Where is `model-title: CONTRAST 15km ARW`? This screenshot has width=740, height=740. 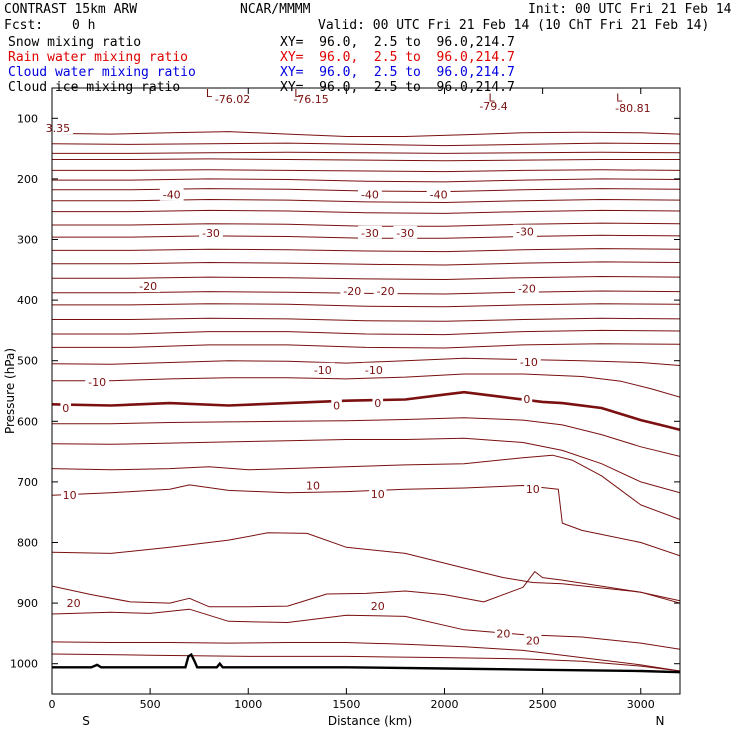
model-title: CONTRAST 15km ARW is located at coordinates (70, 9).